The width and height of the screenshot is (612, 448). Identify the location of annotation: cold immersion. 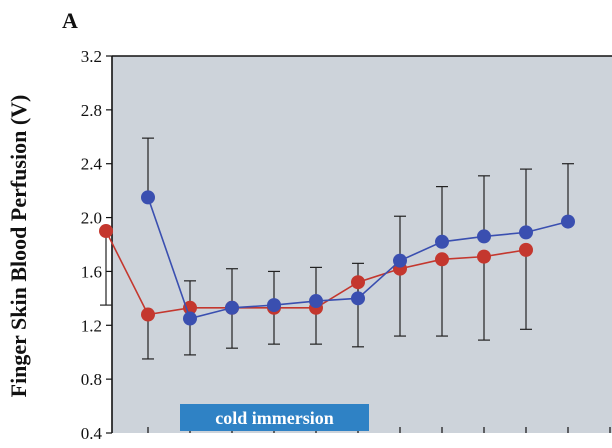
(274, 417).